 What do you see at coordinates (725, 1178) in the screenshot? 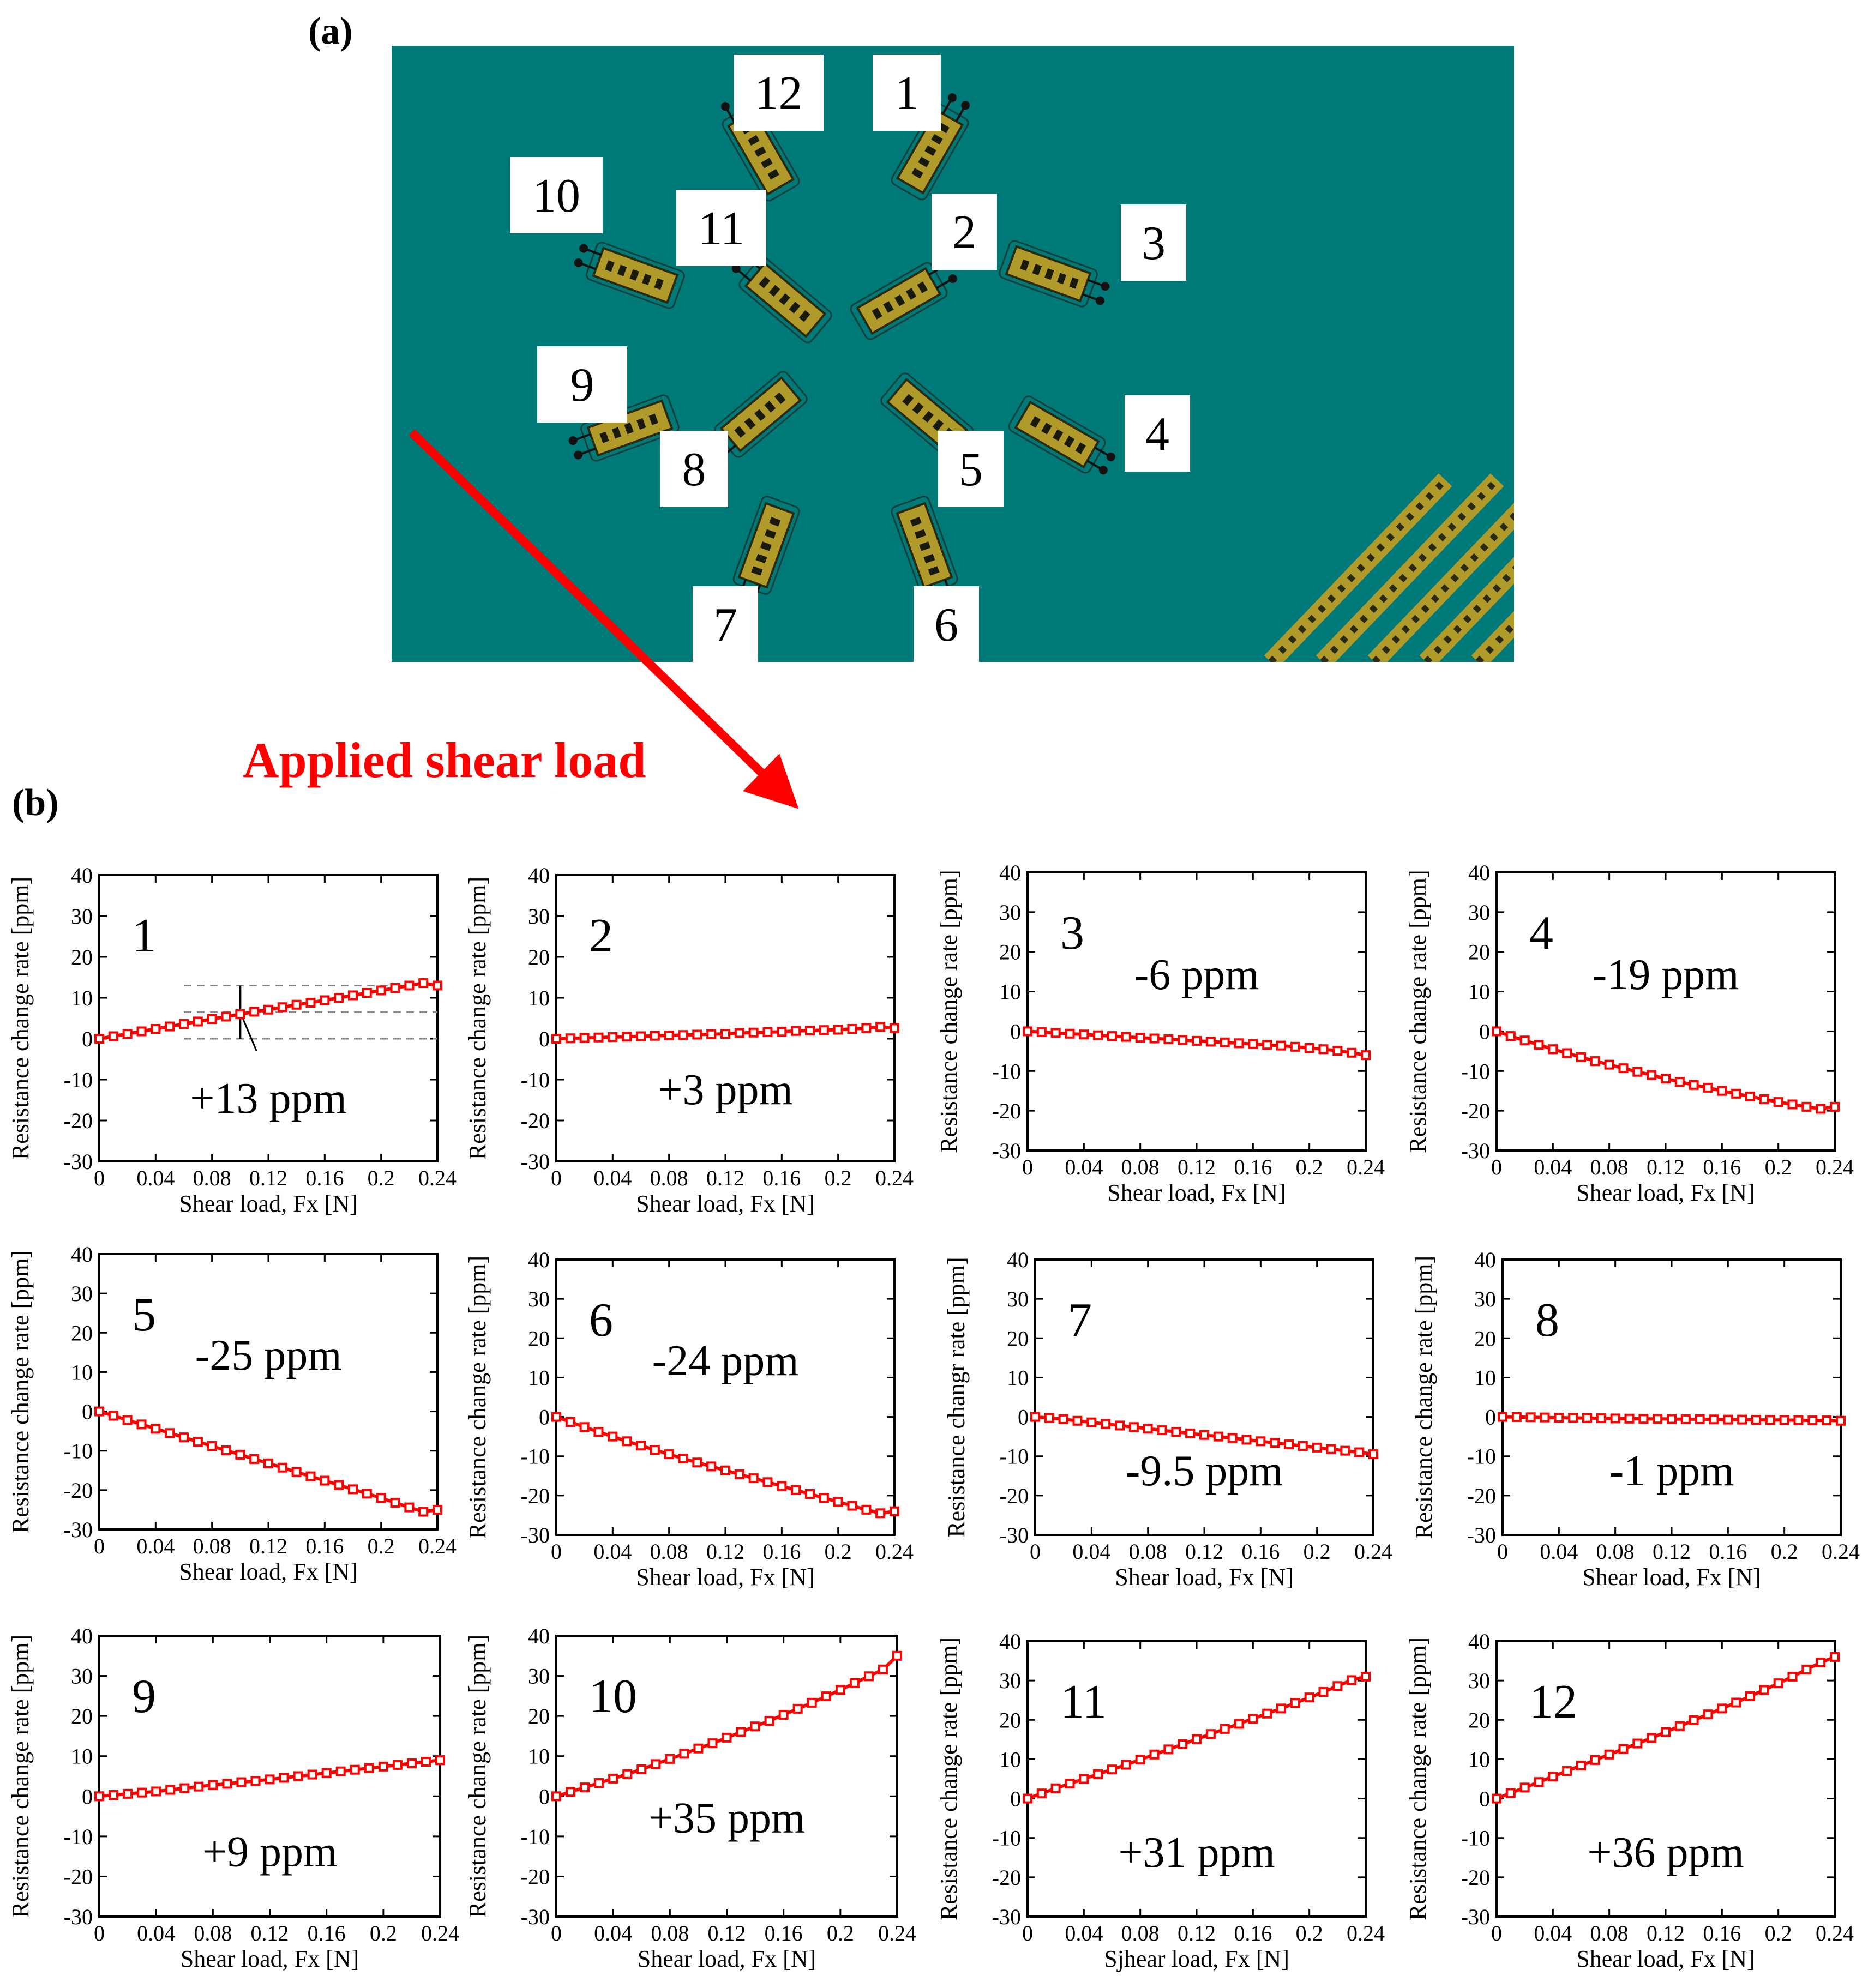
I see `x-tick-label: 0.12` at bounding box center [725, 1178].